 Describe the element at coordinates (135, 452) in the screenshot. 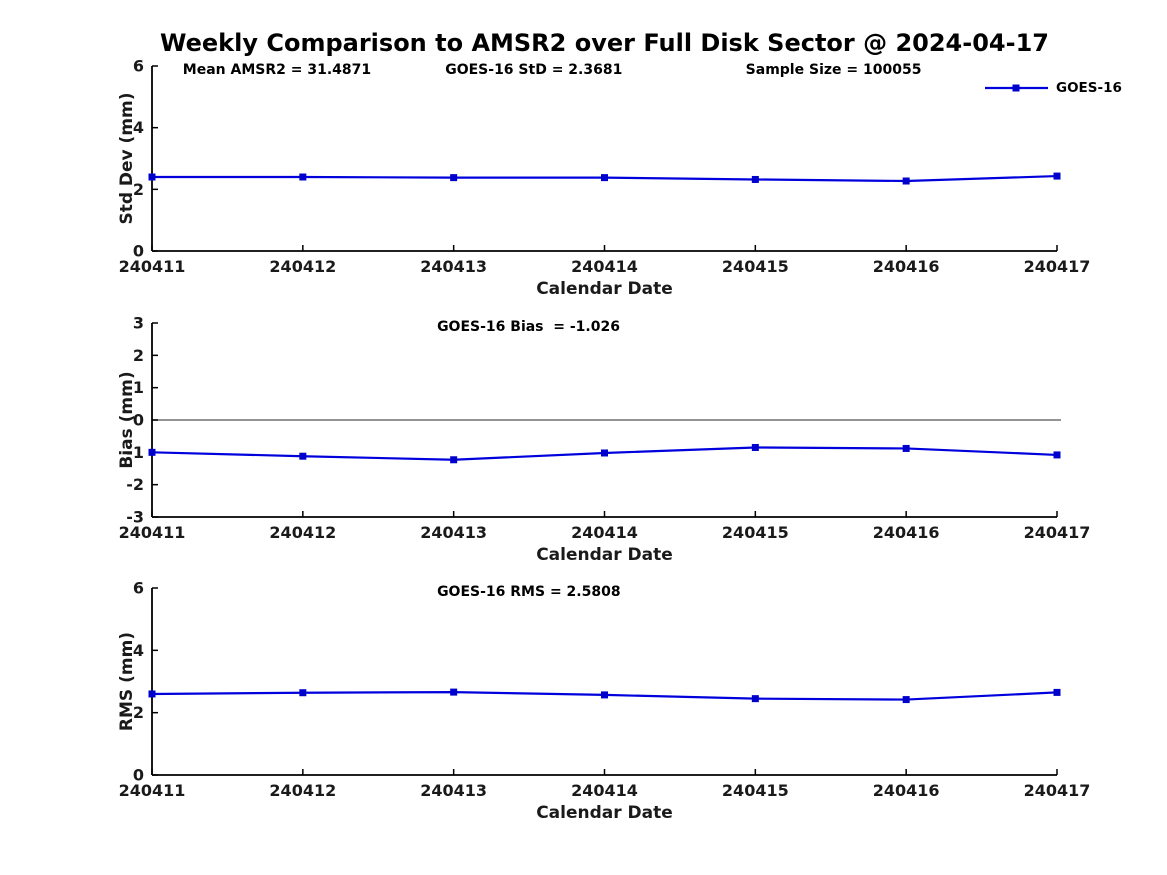

I see `y-tick-label: -1` at that location.